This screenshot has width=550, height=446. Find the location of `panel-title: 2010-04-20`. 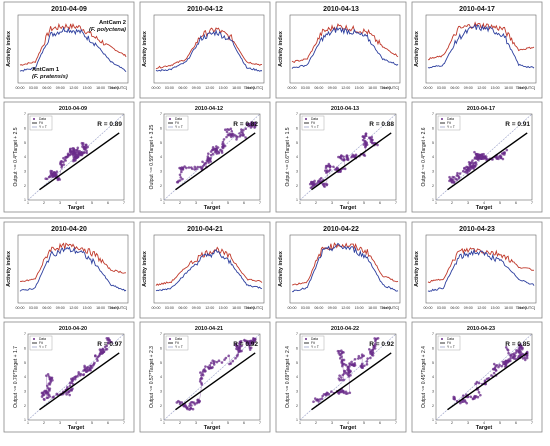

panel-title: 2010-04-20 is located at coordinates (73, 329).